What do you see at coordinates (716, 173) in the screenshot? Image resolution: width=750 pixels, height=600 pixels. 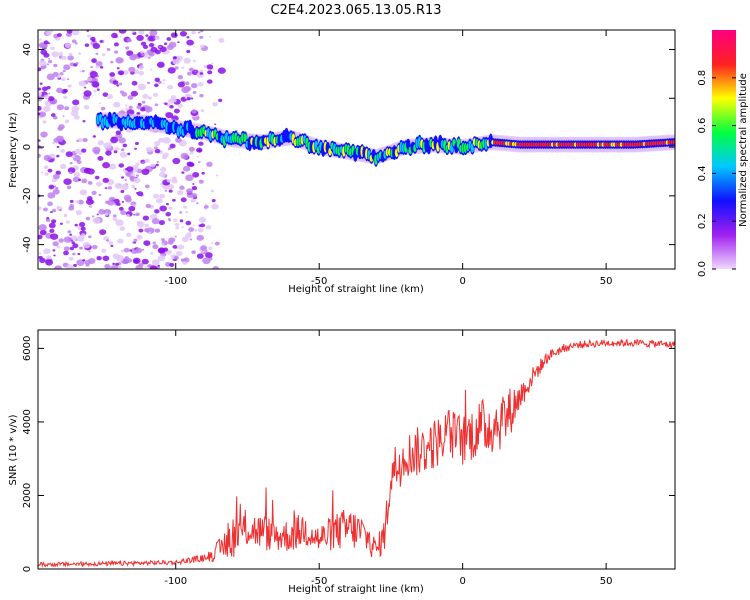 I see `colorbar-ticks: 0.0 0.2 0.4 0.6 0.8` at bounding box center [716, 173].